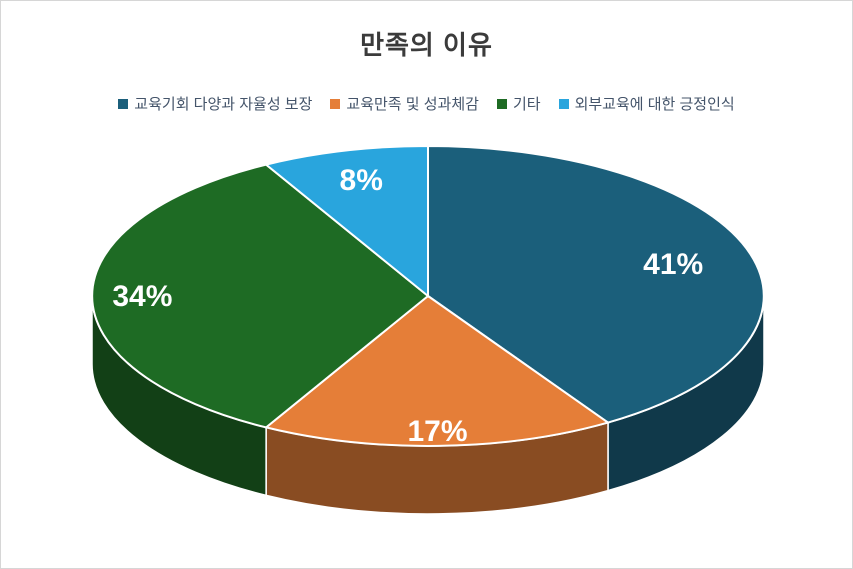  What do you see at coordinates (223, 104) in the screenshot?
I see `legend-label: 교육기회 다양과 자율성 보장` at bounding box center [223, 104].